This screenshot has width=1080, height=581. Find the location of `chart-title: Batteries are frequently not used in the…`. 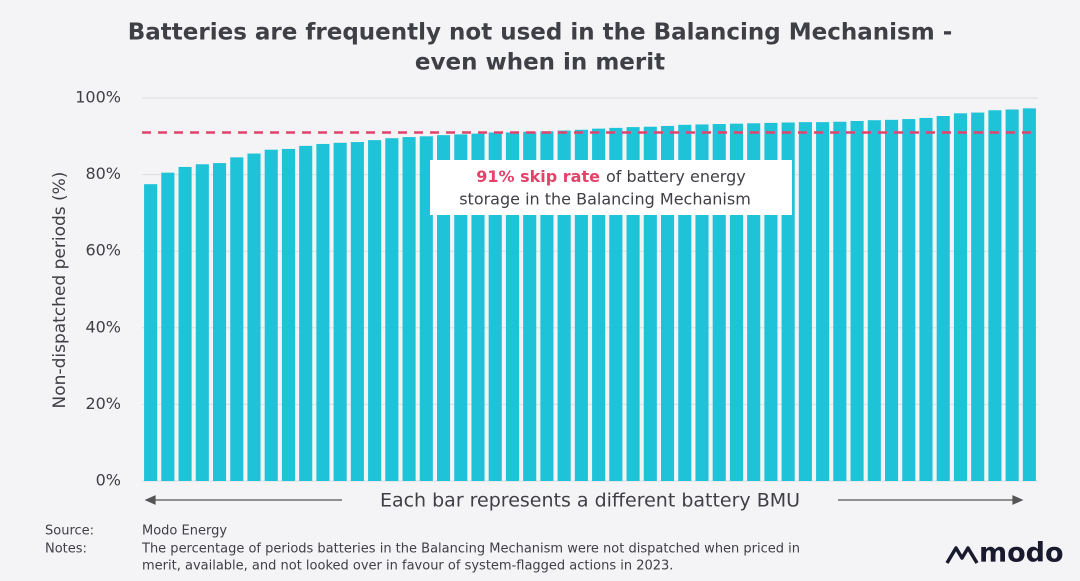

chart-title: Batteries are frequently not used in the… is located at coordinates (540, 33).